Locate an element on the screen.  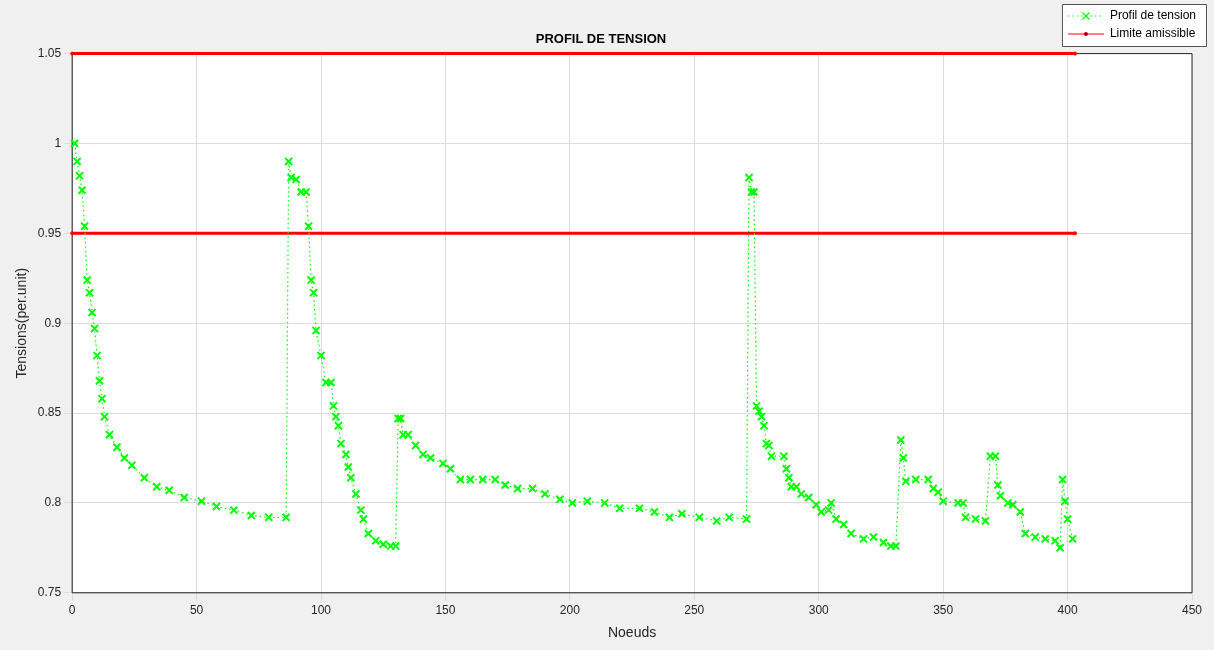
y-axis-title: Tensions(per.unit) is located at coordinates (21, 323).